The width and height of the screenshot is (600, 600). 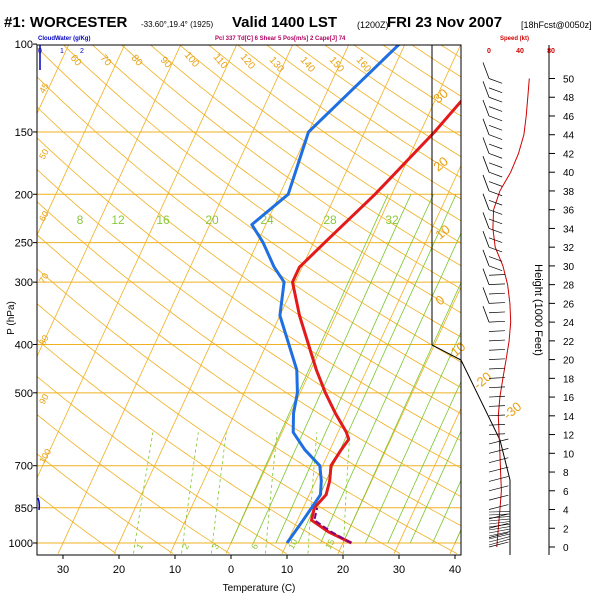 What do you see at coordinates (175, 570) in the screenshot?
I see `x-tick-label: 10` at bounding box center [175, 570].